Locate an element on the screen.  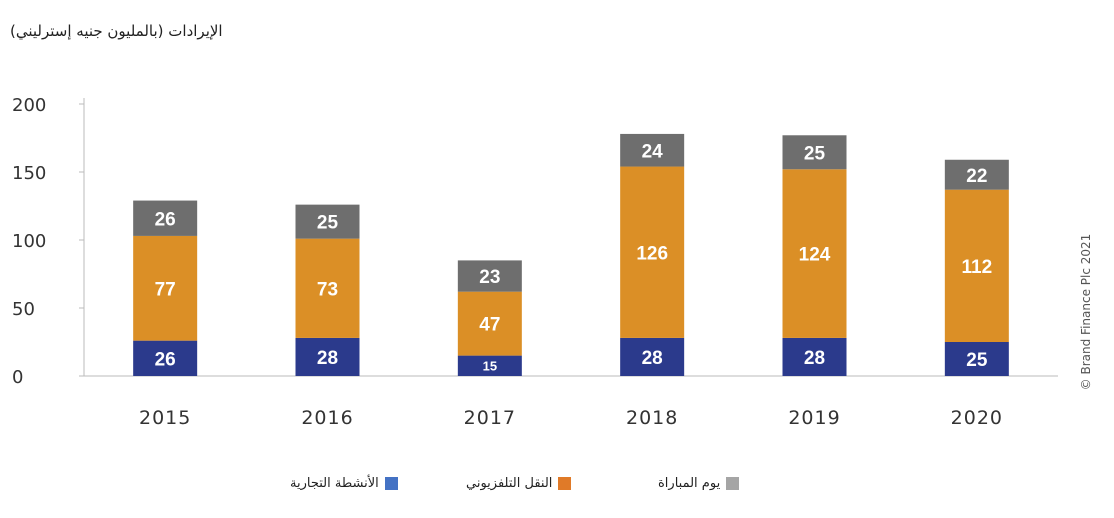
data-label-2016-series-1: 73 is located at coordinates (327, 289).